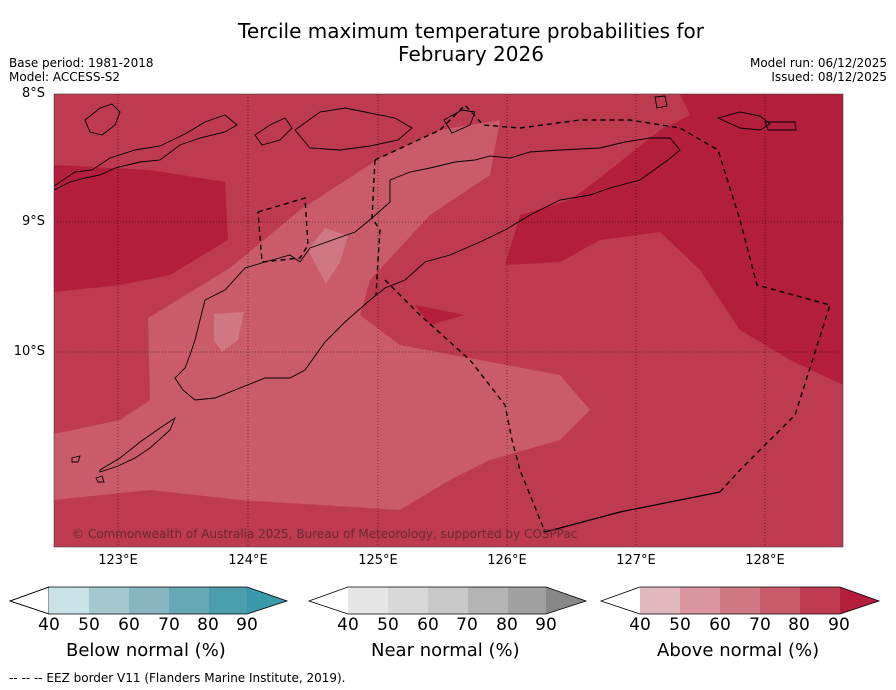  Describe the element at coordinates (661, 102) in the screenshot. I see `coast-island-d` at that location.